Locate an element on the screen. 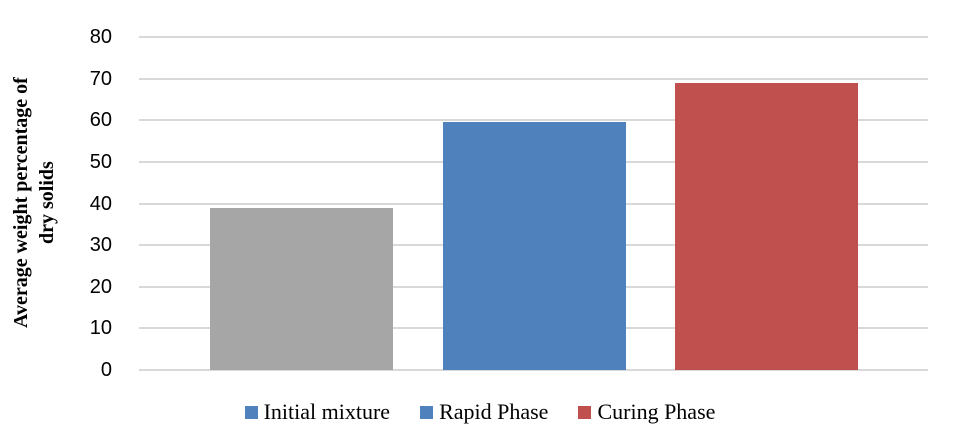 The height and width of the screenshot is (446, 960). y-tick-label: 50 is located at coordinates (100, 161).